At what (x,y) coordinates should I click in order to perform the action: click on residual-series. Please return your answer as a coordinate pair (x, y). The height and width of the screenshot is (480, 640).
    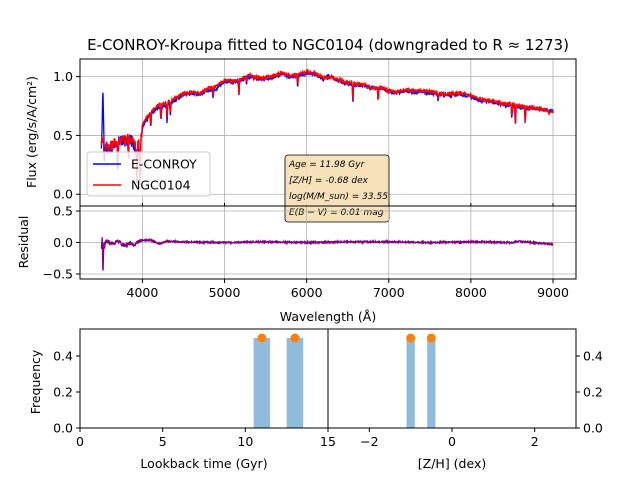
    Looking at the image, I should click on (327, 254).